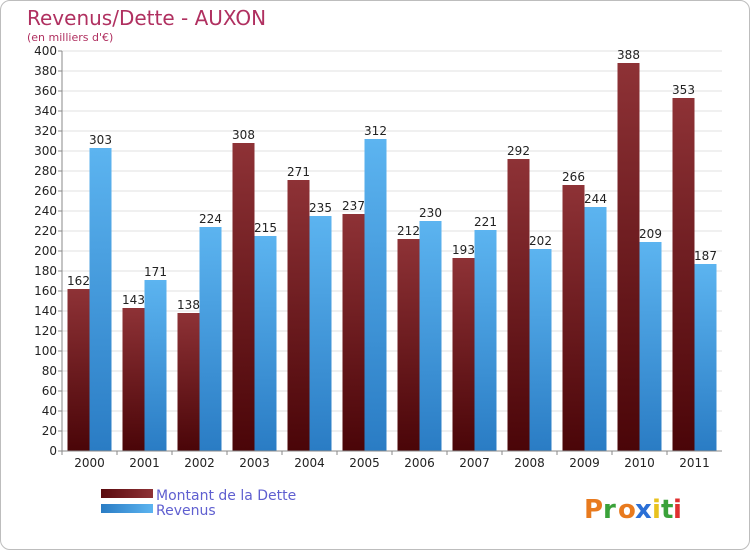  I want to click on value-label: 209, so click(650, 234).